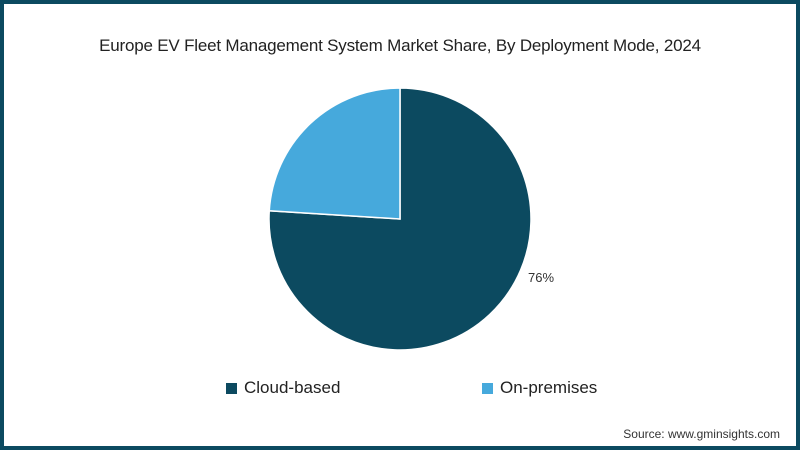 Image resolution: width=800 pixels, height=450 pixels. I want to click on legend-item-on-premises: On-premises, so click(539, 388).